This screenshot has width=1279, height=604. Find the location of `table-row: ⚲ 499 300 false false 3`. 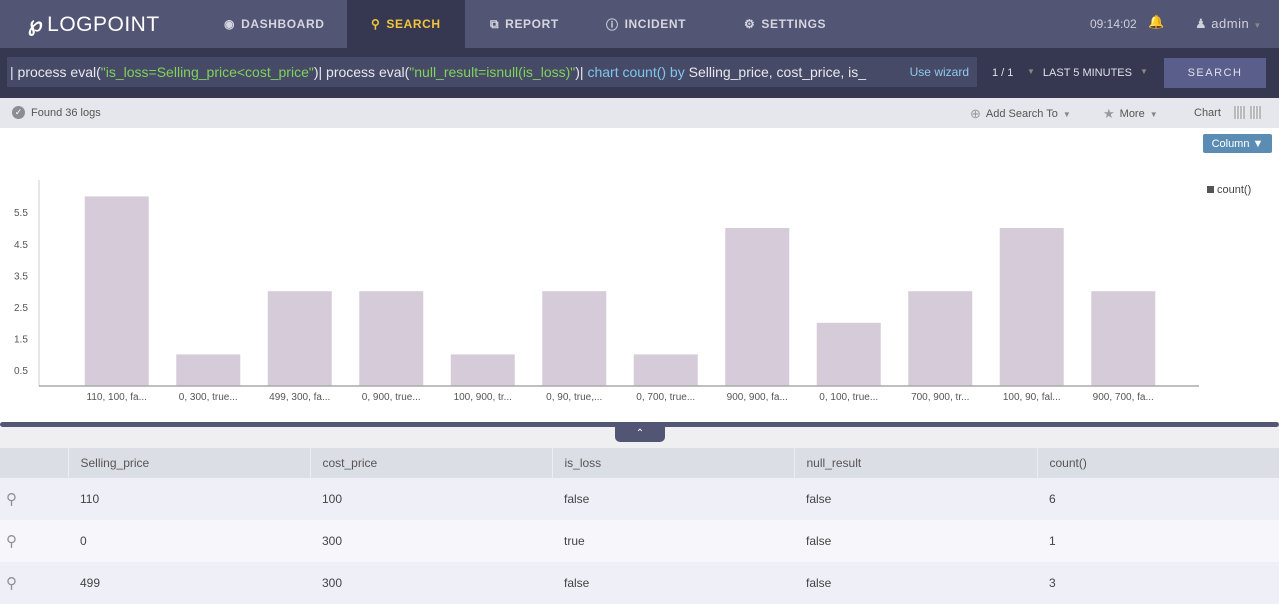

table-row: ⚲ 499 300 false false 3 is located at coordinates (639, 583).